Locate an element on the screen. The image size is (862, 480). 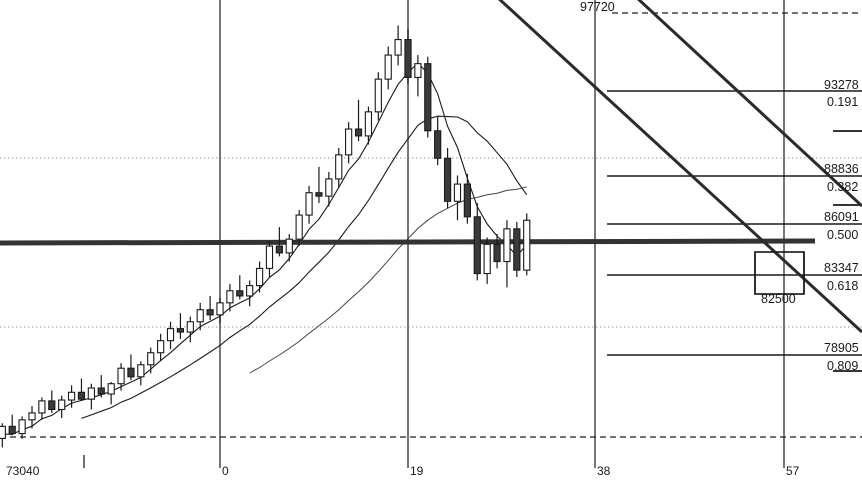
x-tick-label-57: 57 is located at coordinates (793, 471).